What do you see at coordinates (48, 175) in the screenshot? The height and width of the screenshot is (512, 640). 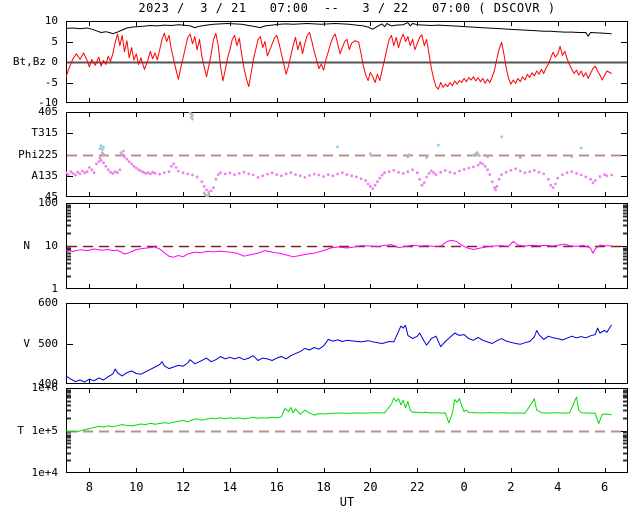 I see `y-tick-label: 135` at bounding box center [48, 175].